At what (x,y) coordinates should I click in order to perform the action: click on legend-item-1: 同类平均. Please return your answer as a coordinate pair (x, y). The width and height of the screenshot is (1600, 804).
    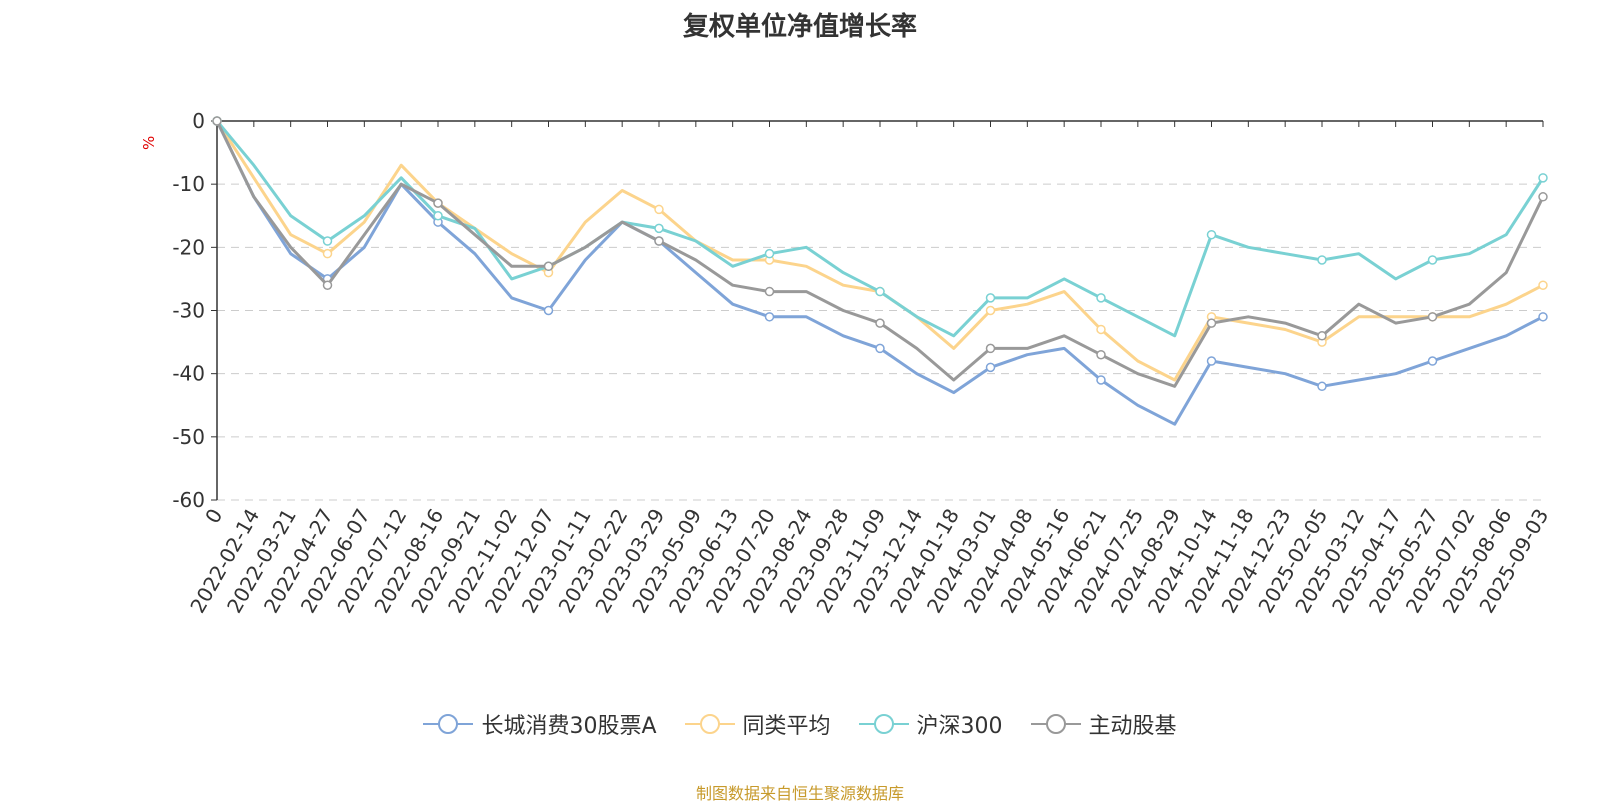
    Looking at the image, I should click on (757, 724).